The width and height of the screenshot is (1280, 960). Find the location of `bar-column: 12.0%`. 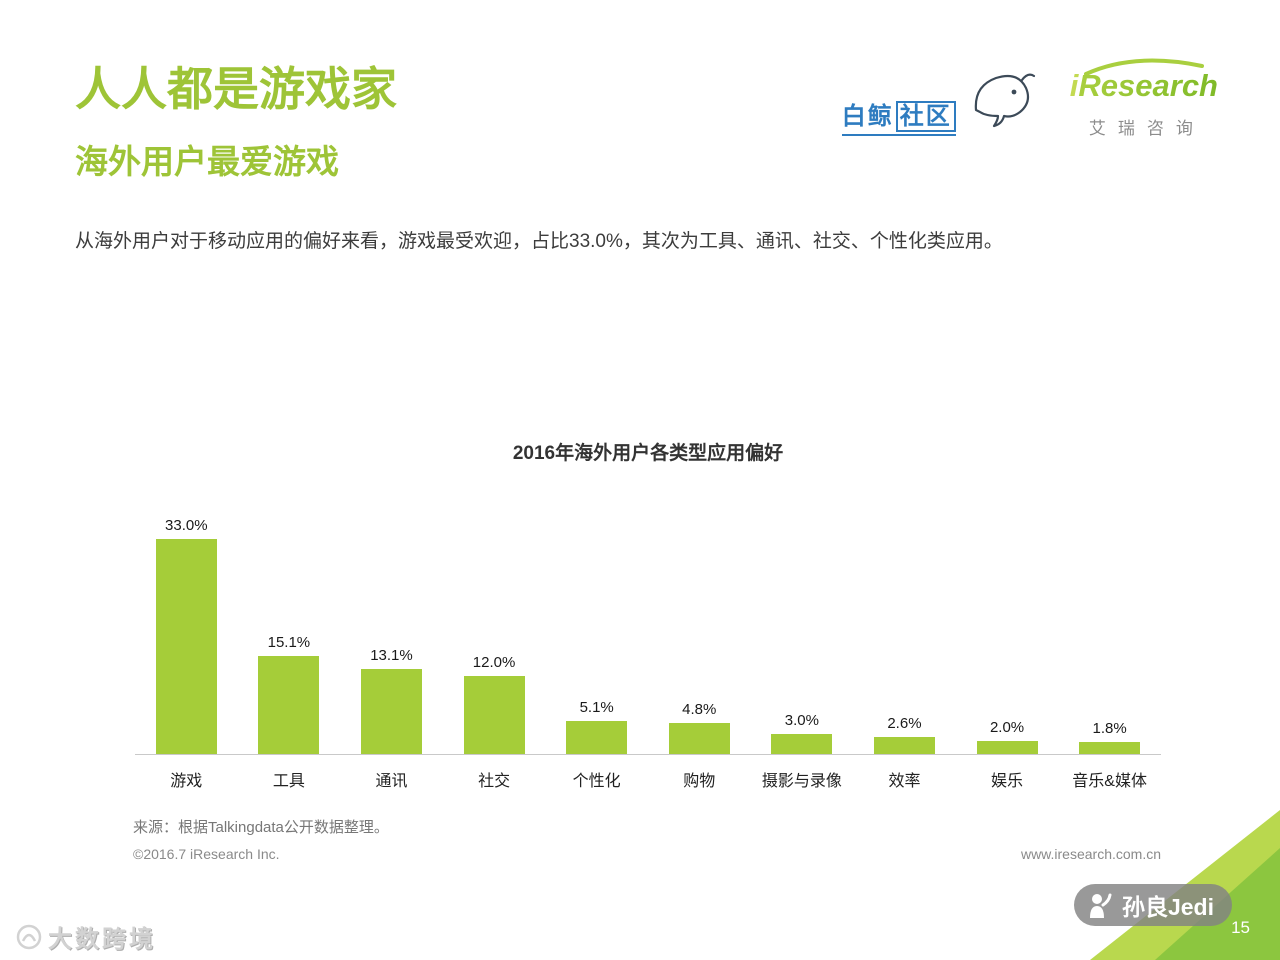

bar-column: 12.0% is located at coordinates (494, 704).